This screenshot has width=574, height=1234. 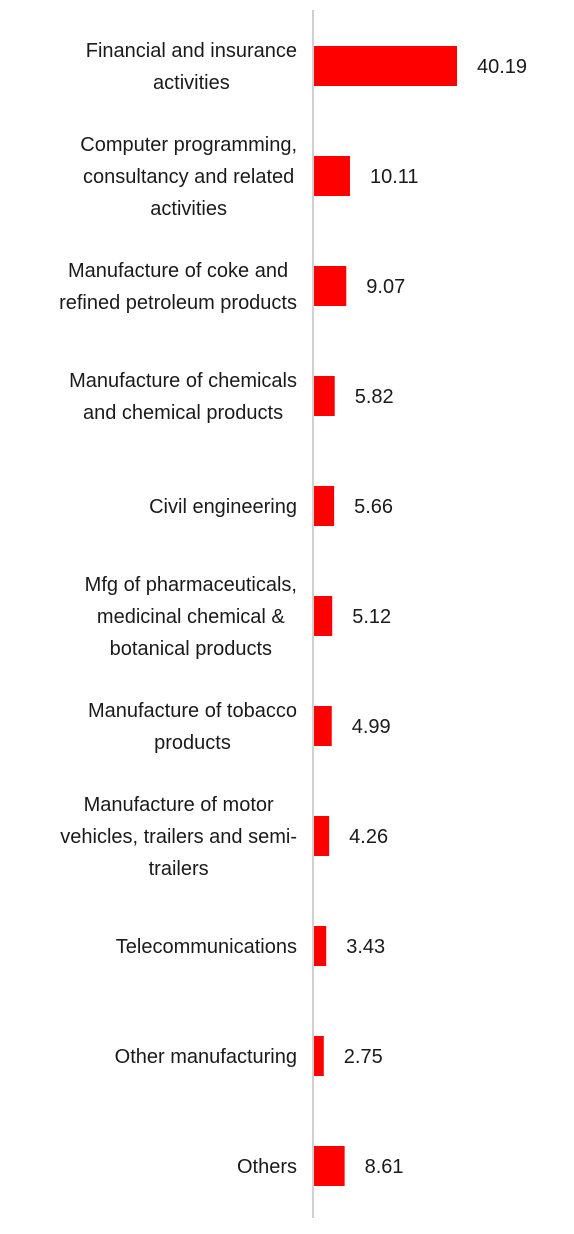 I want to click on category-label-line: medicinal chemical &, so click(x=191, y=617).